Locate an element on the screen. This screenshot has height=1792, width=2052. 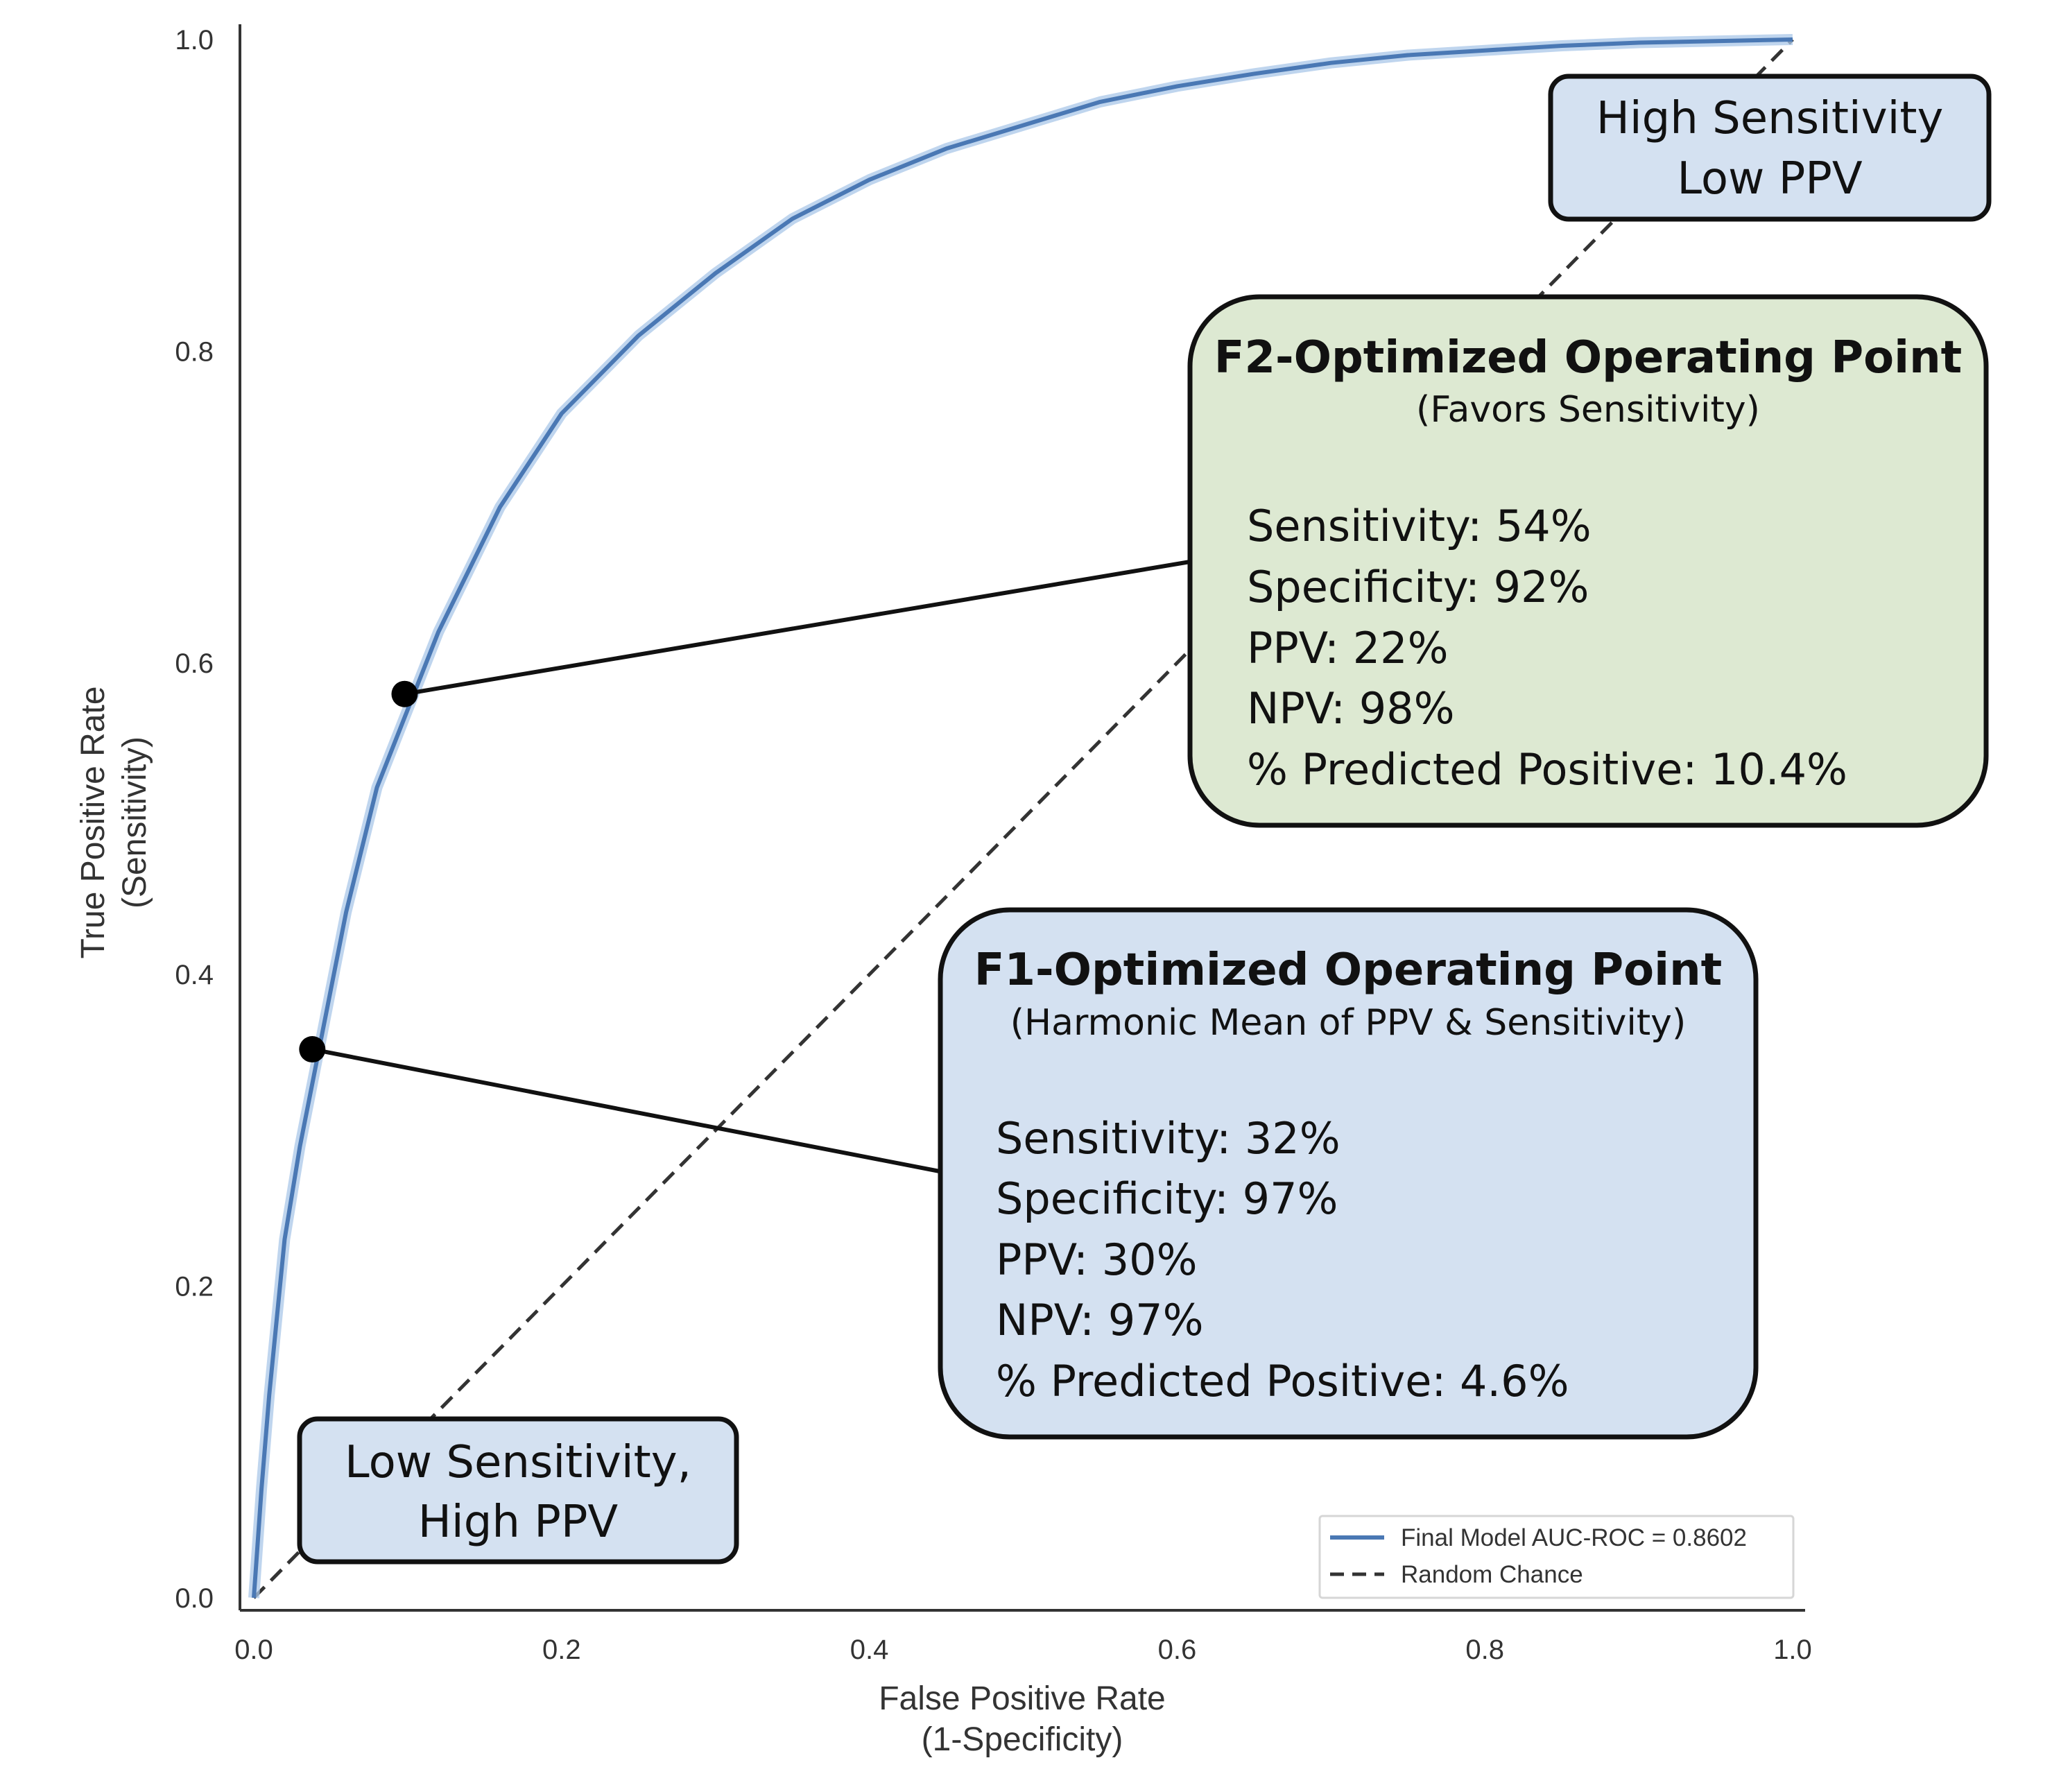
f2-metric-ppv: PPV: 22% is located at coordinates (1348, 648).